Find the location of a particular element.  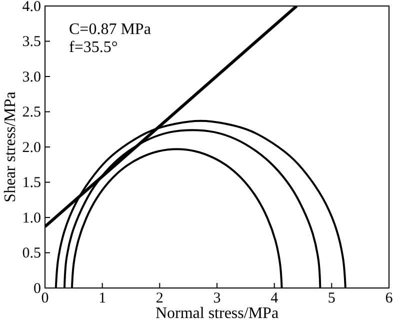

x-tick-label: 1 is located at coordinates (102, 298).